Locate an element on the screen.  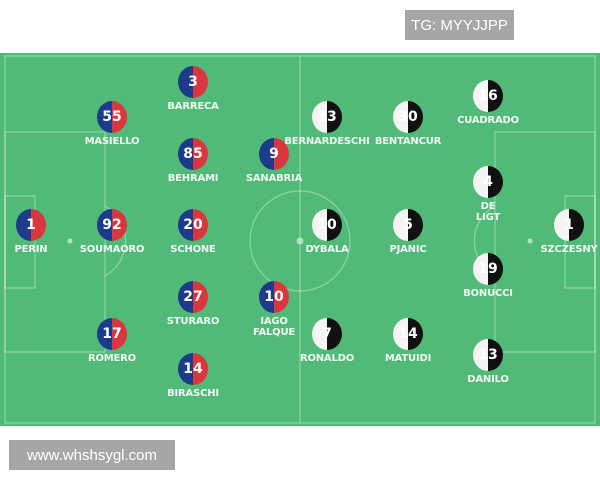
player-juve: 7 RONALDO is located at coordinates (327, 341).